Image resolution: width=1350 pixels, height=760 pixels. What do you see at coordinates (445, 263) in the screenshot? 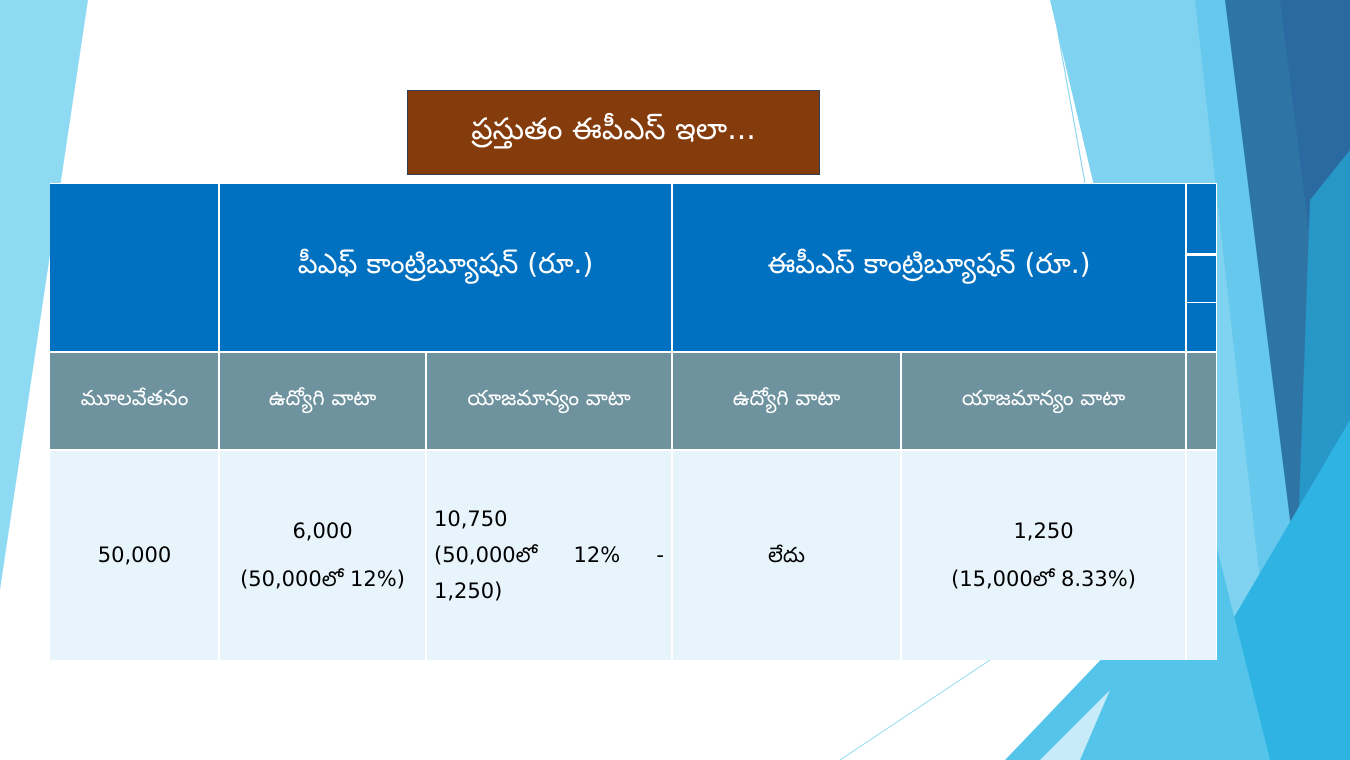
I see `header-pf-contribution-label: పీఎఫ్ కాంట్రిబ్యూషన్ (రూ.)` at bounding box center [445, 263].